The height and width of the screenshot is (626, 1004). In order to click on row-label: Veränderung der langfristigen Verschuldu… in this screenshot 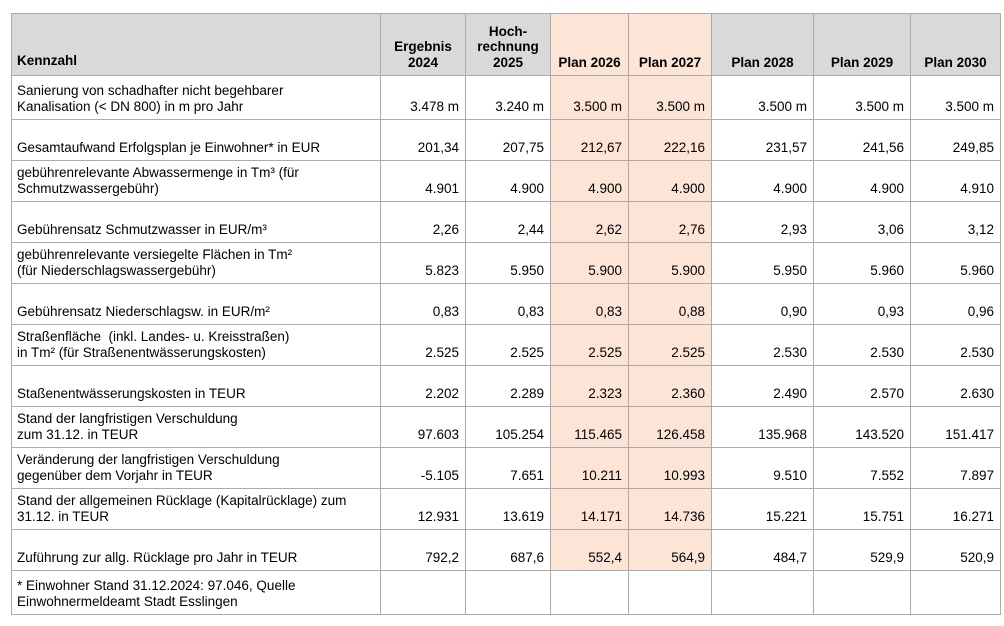, I will do `click(196, 468)`.